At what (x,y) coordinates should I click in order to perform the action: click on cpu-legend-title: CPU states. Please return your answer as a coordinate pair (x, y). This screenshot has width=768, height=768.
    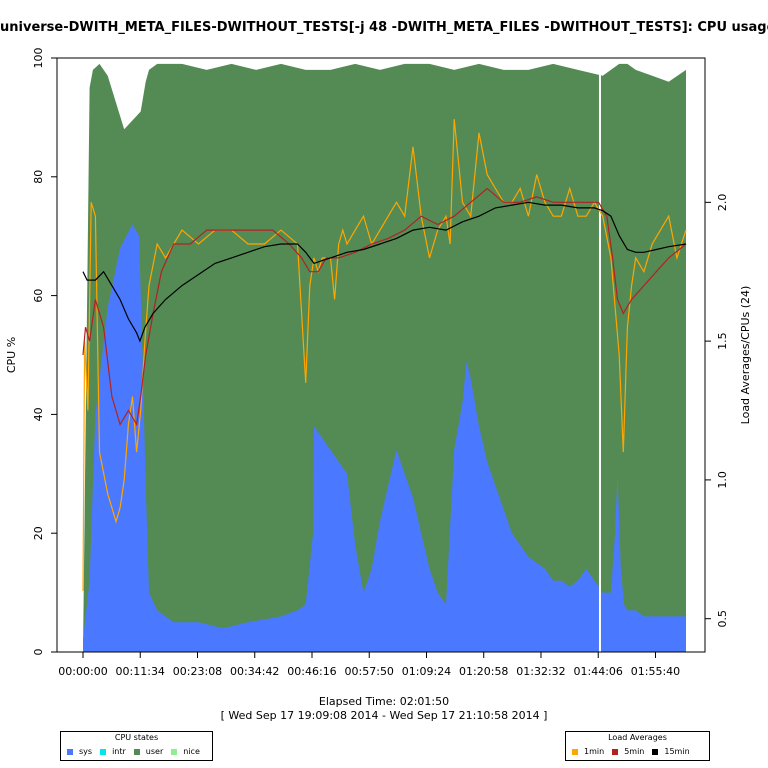
    Looking at the image, I should click on (136, 737).